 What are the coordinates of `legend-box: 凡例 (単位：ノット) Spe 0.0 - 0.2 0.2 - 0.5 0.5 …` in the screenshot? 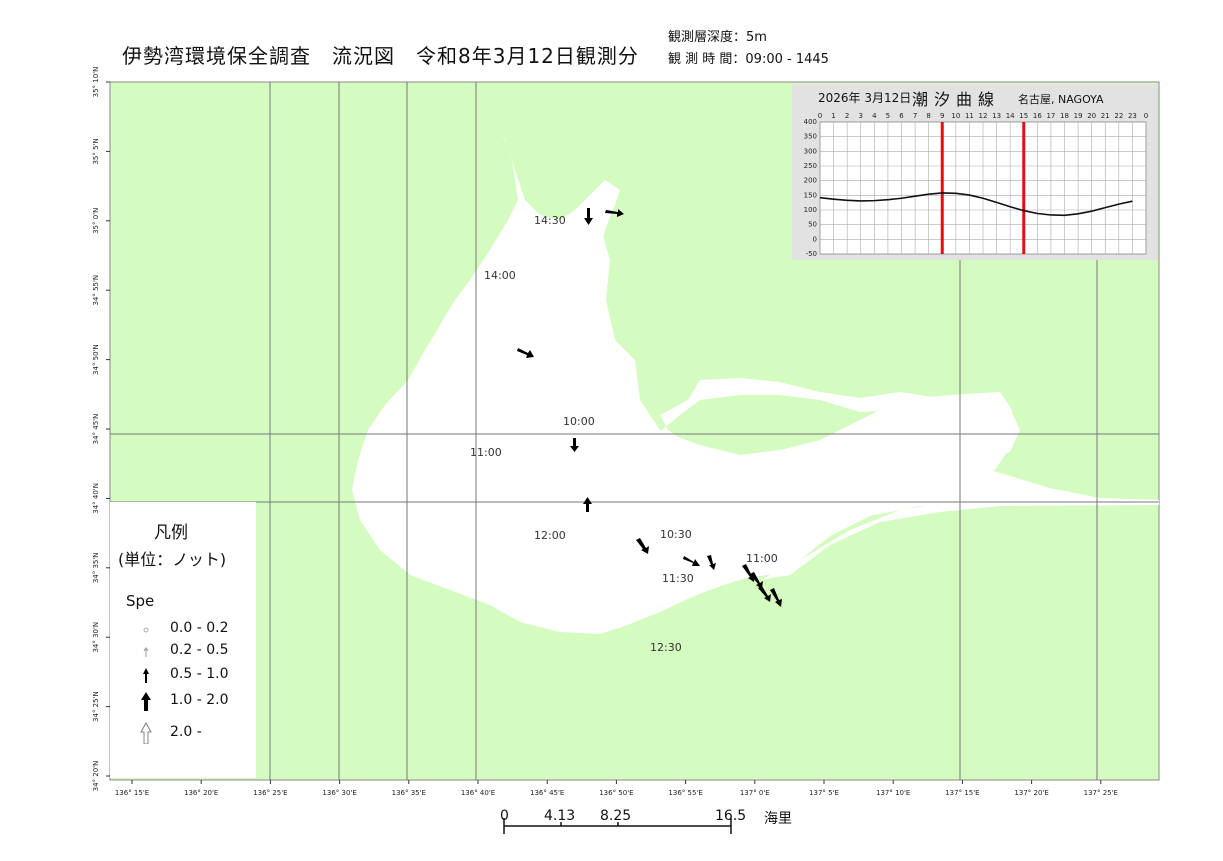 It's located at (183, 640).